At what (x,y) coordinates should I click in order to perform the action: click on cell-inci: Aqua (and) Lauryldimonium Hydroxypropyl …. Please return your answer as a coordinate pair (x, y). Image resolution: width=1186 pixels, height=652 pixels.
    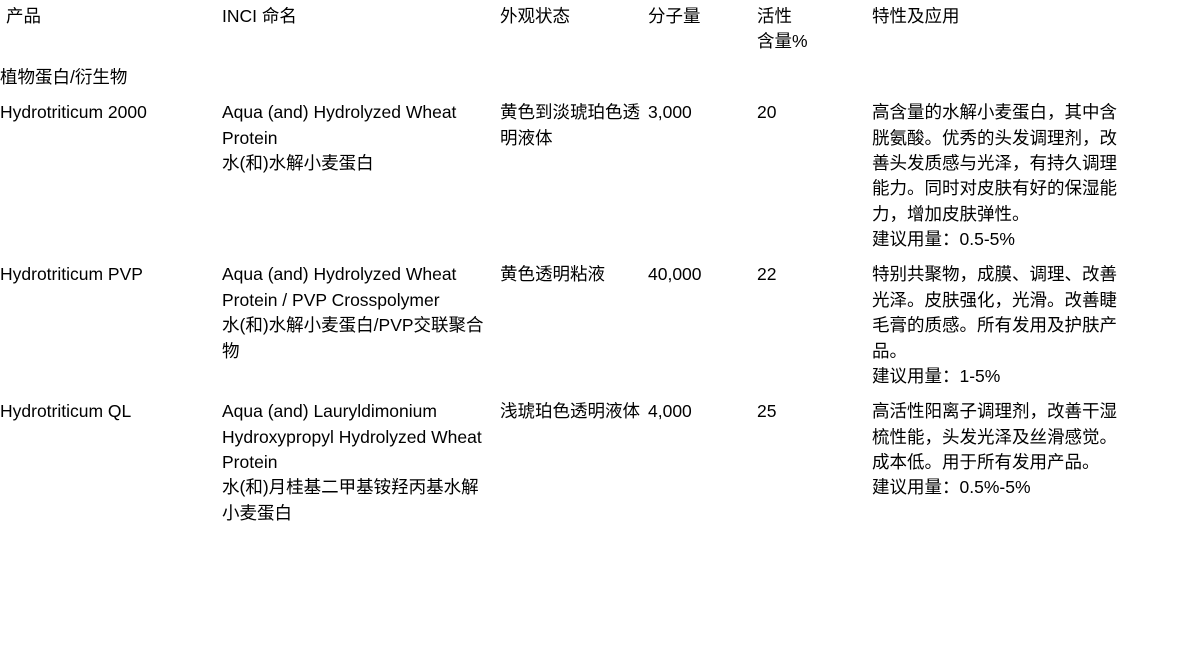
    Looking at the image, I should click on (352, 462).